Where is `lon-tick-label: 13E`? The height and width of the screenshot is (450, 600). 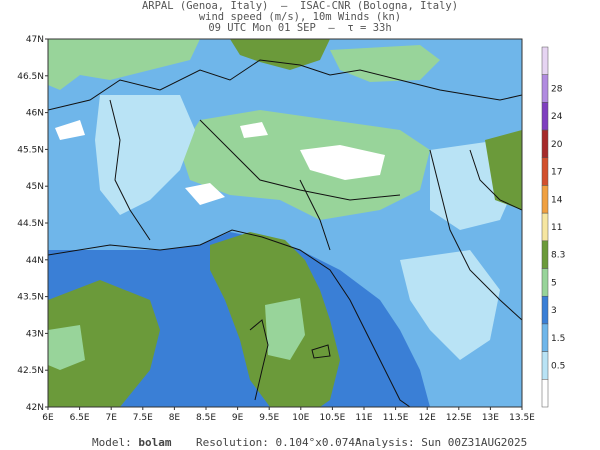 lon-tick-label: 13E is located at coordinates (490, 418).